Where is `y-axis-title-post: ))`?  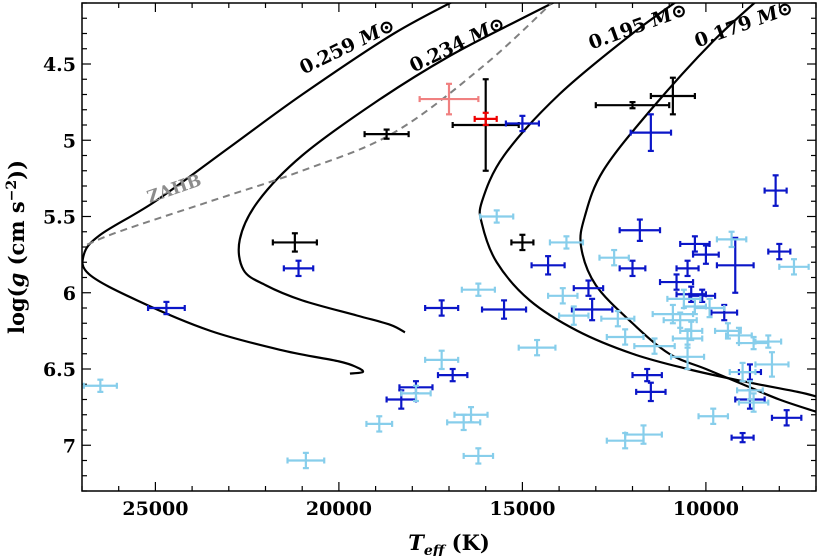 y-axis-title-post: )) is located at coordinates (16, 170).